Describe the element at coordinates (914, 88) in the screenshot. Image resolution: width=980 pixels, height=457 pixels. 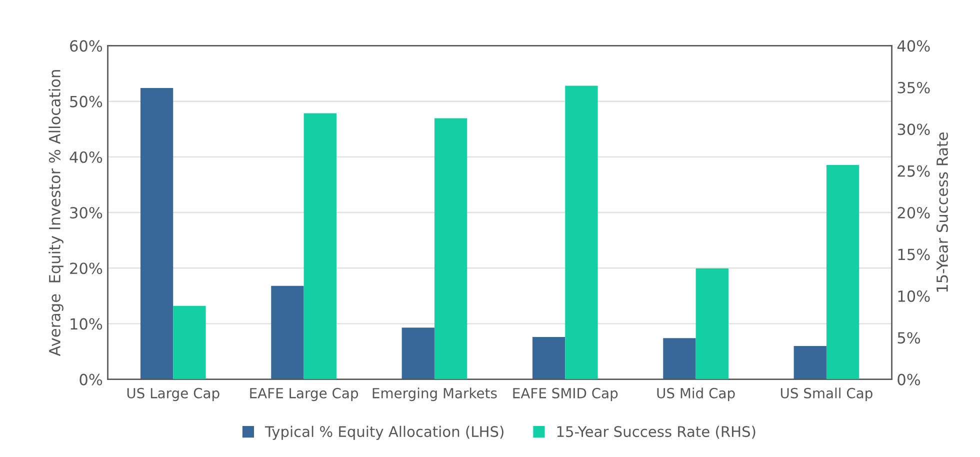
I see `y2-tick-label: 35%` at that location.